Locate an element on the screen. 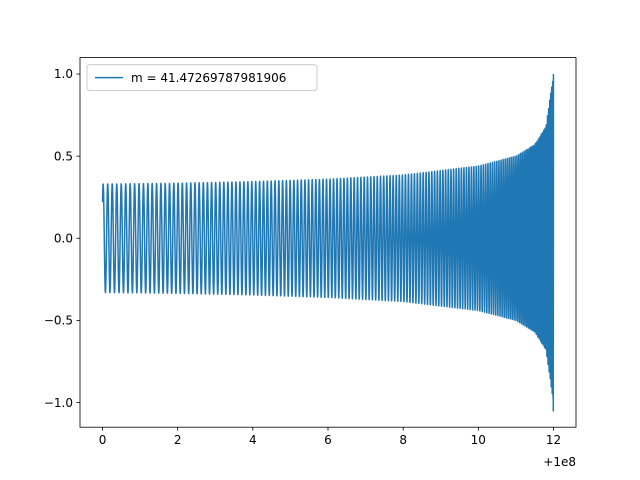 Image resolution: width=640 pixels, height=480 pixels. y-tick-label: −1.0 is located at coordinates (58, 403).